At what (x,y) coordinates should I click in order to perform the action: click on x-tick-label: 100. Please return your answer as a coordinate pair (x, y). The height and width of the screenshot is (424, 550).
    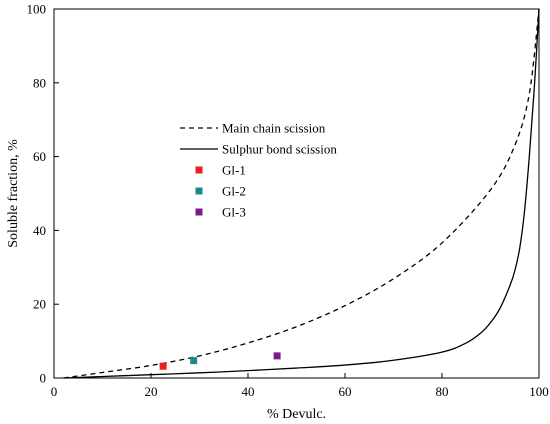
    Looking at the image, I should click on (539, 391).